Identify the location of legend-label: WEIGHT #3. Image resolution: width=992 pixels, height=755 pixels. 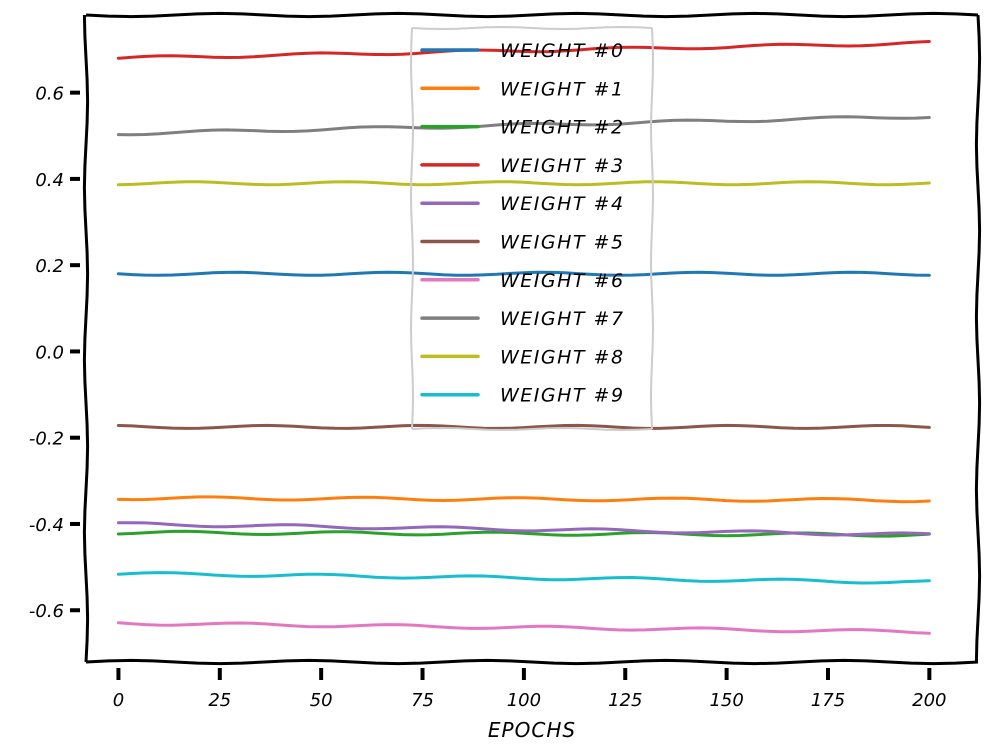
(562, 166).